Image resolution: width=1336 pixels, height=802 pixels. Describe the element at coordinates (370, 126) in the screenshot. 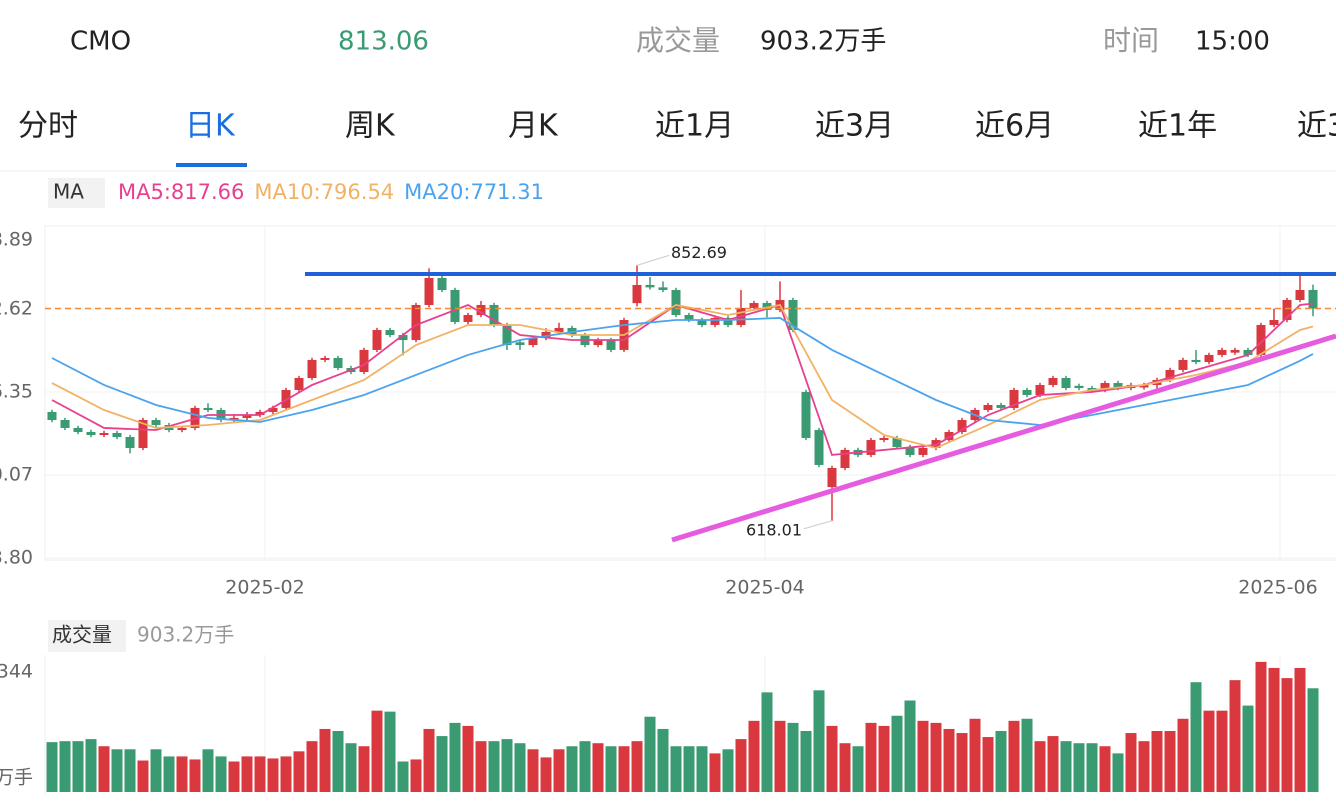

I see `tab: 周K` at that location.